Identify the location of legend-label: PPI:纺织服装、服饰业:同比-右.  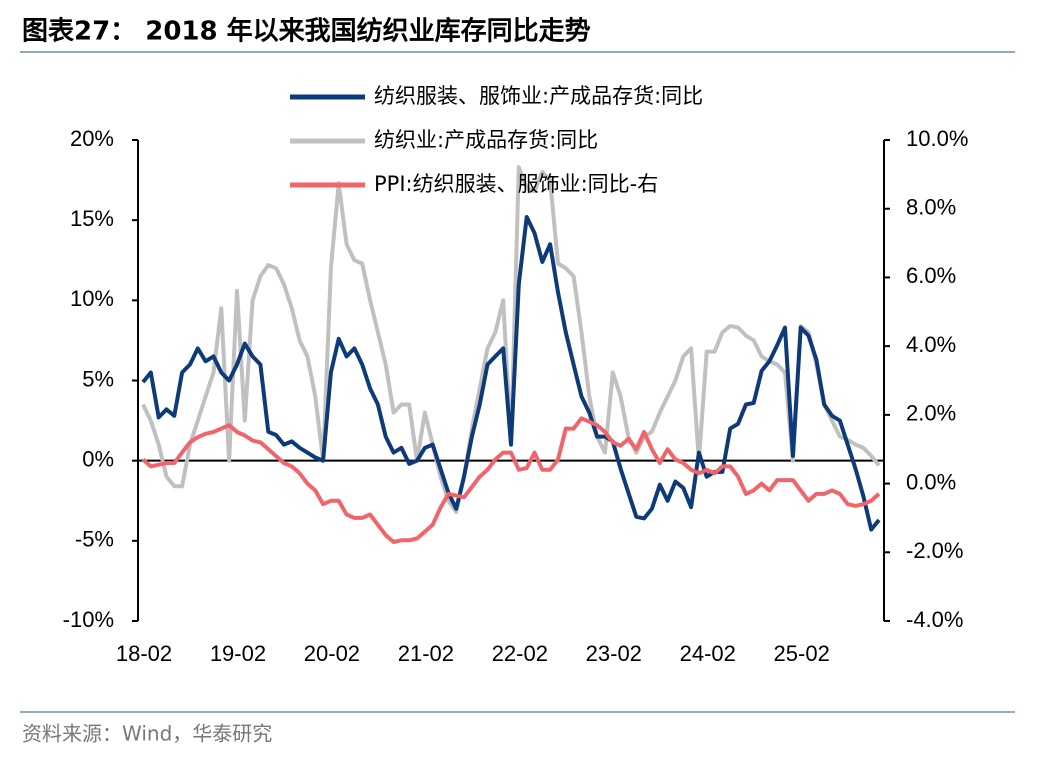
(516, 184).